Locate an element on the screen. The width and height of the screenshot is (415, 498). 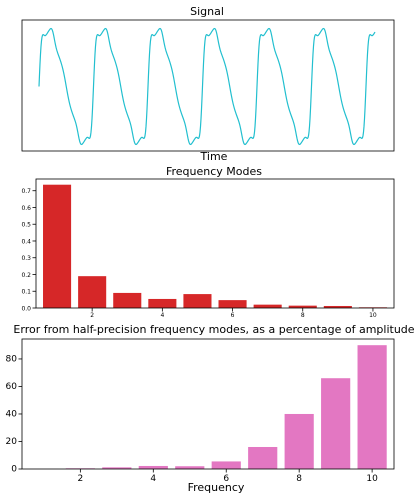
modes-x-tick-label: 4 is located at coordinates (162, 315).